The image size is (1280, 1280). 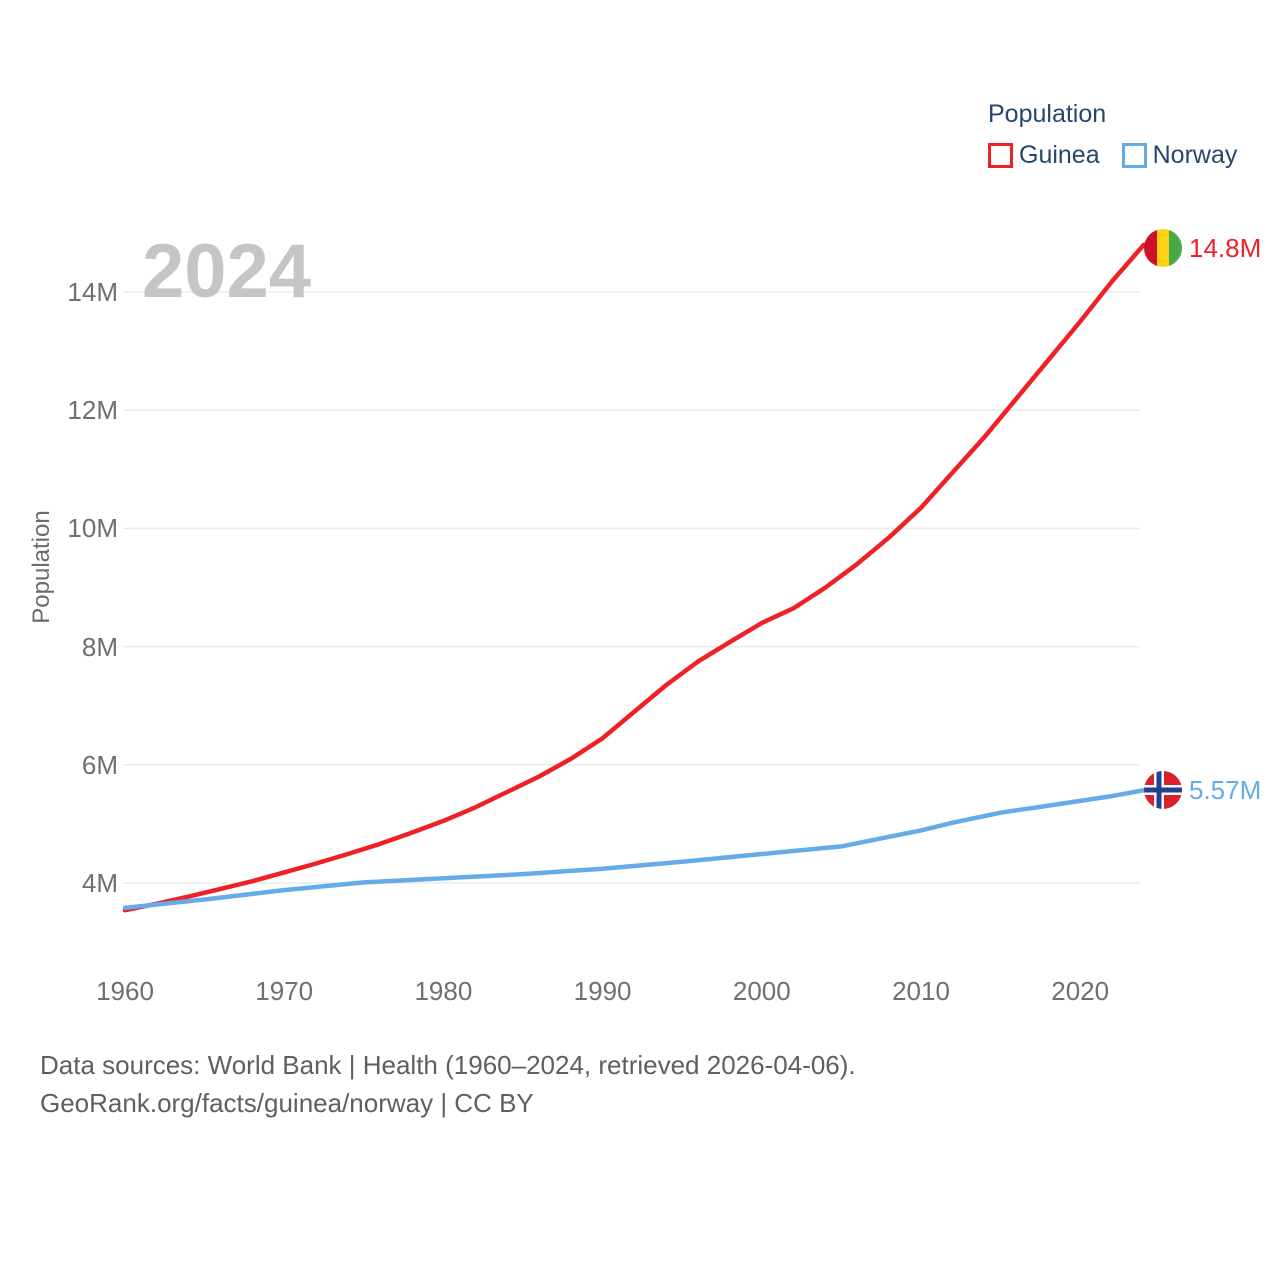 What do you see at coordinates (1112, 155) in the screenshot?
I see `legend-items: Guinea Norway` at bounding box center [1112, 155].